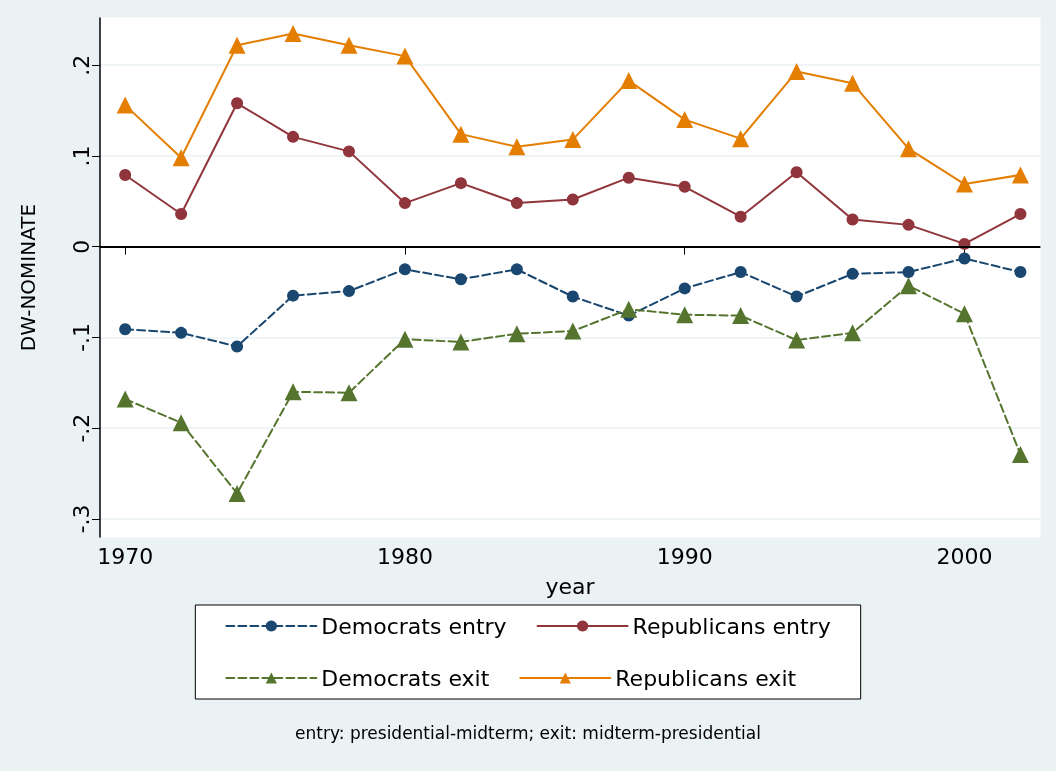 This screenshot has width=1056, height=771. What do you see at coordinates (125, 556) in the screenshot?
I see `x-tick-label: 1970` at bounding box center [125, 556].